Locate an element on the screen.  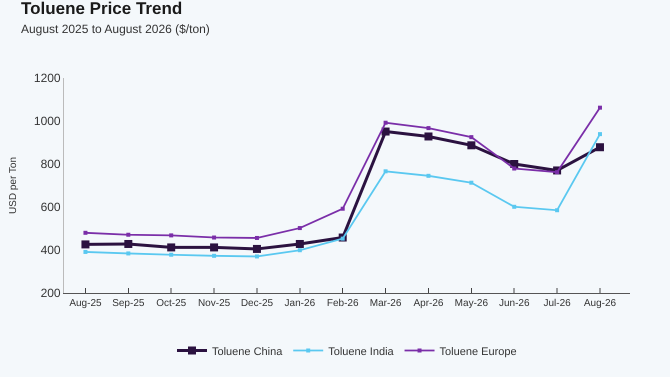
y-tick-label: 400 is located at coordinates (50, 250).